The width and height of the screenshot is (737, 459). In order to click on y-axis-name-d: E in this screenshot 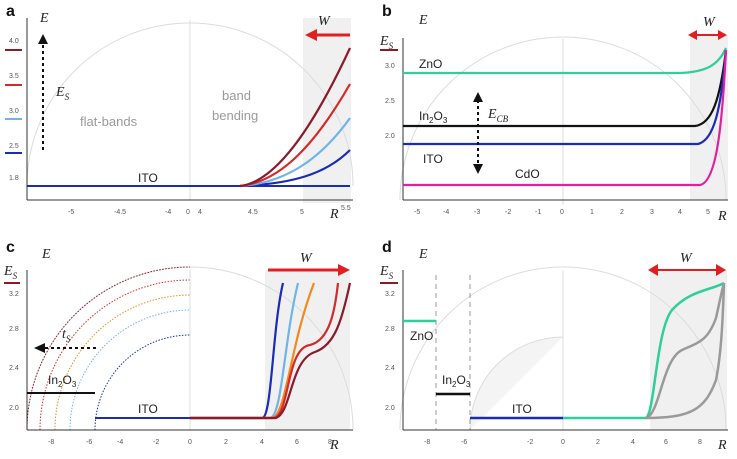, I will do `click(423, 254)`.